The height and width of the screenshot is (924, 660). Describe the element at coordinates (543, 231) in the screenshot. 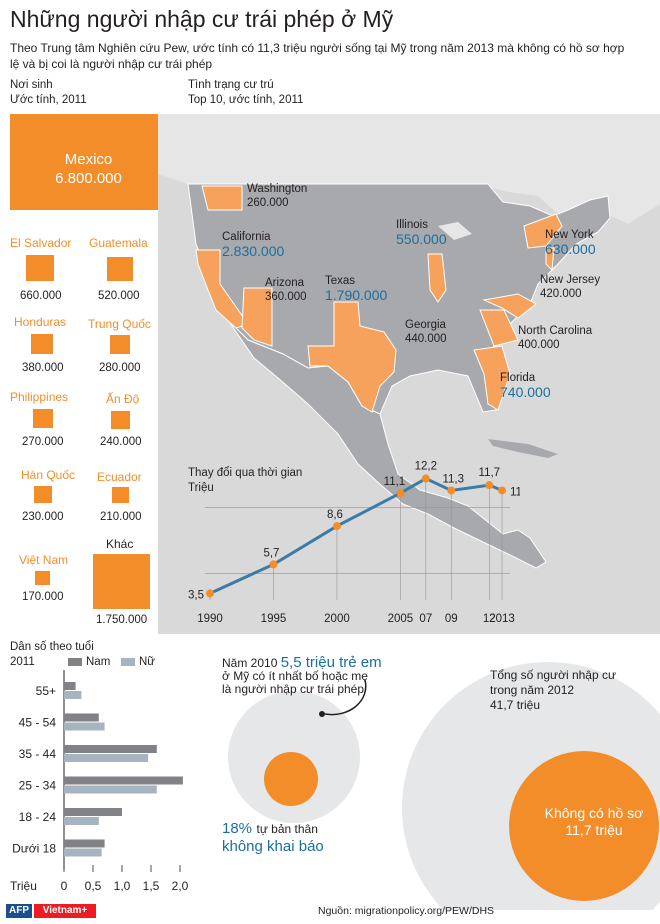

I see `new-york-state` at that location.